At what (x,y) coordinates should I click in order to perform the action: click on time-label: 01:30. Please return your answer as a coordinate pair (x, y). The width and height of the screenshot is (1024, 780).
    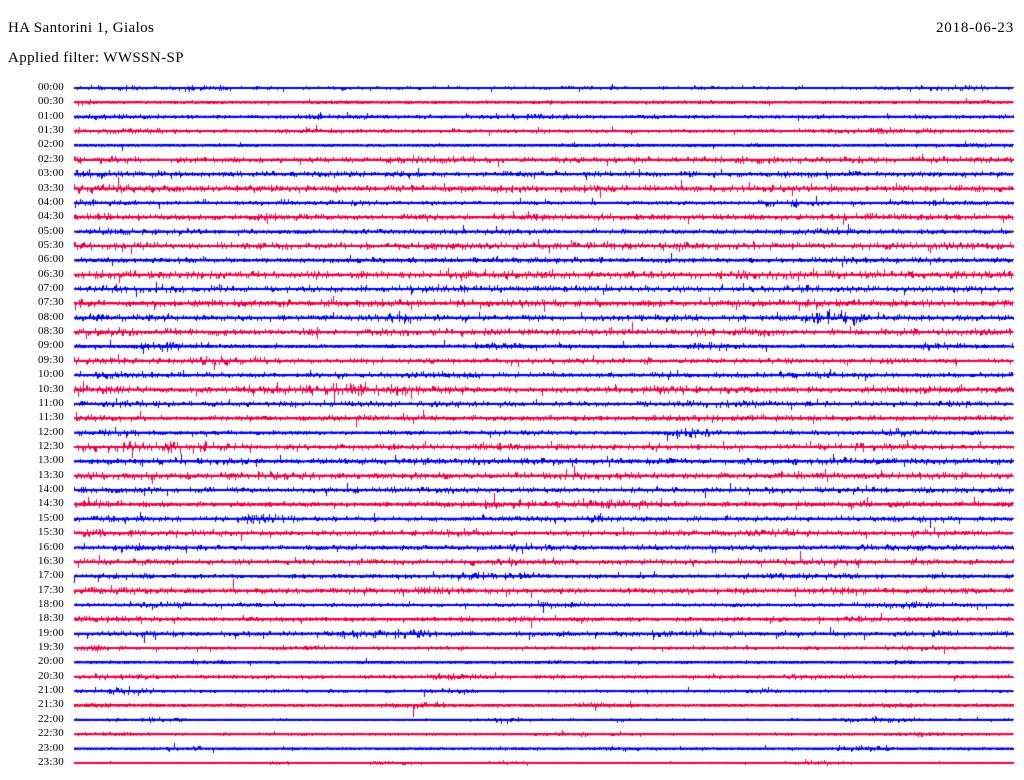
    Looking at the image, I should click on (50, 130).